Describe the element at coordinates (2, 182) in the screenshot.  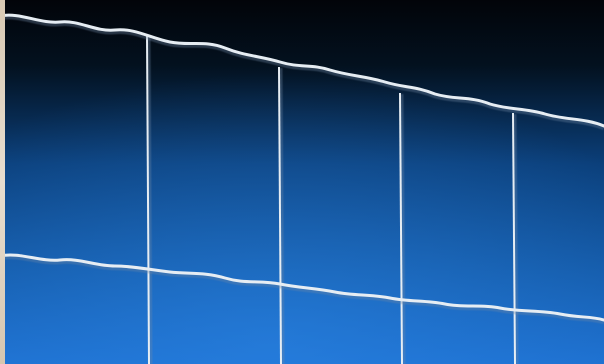
I see `left-edge-strip` at that location.